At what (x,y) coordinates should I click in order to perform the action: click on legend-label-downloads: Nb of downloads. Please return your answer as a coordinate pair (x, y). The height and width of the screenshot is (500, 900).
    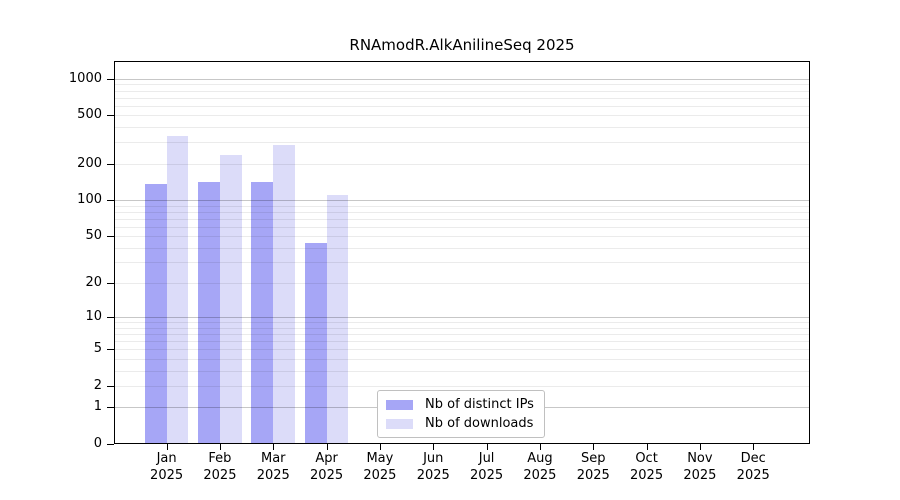
    Looking at the image, I should click on (479, 423).